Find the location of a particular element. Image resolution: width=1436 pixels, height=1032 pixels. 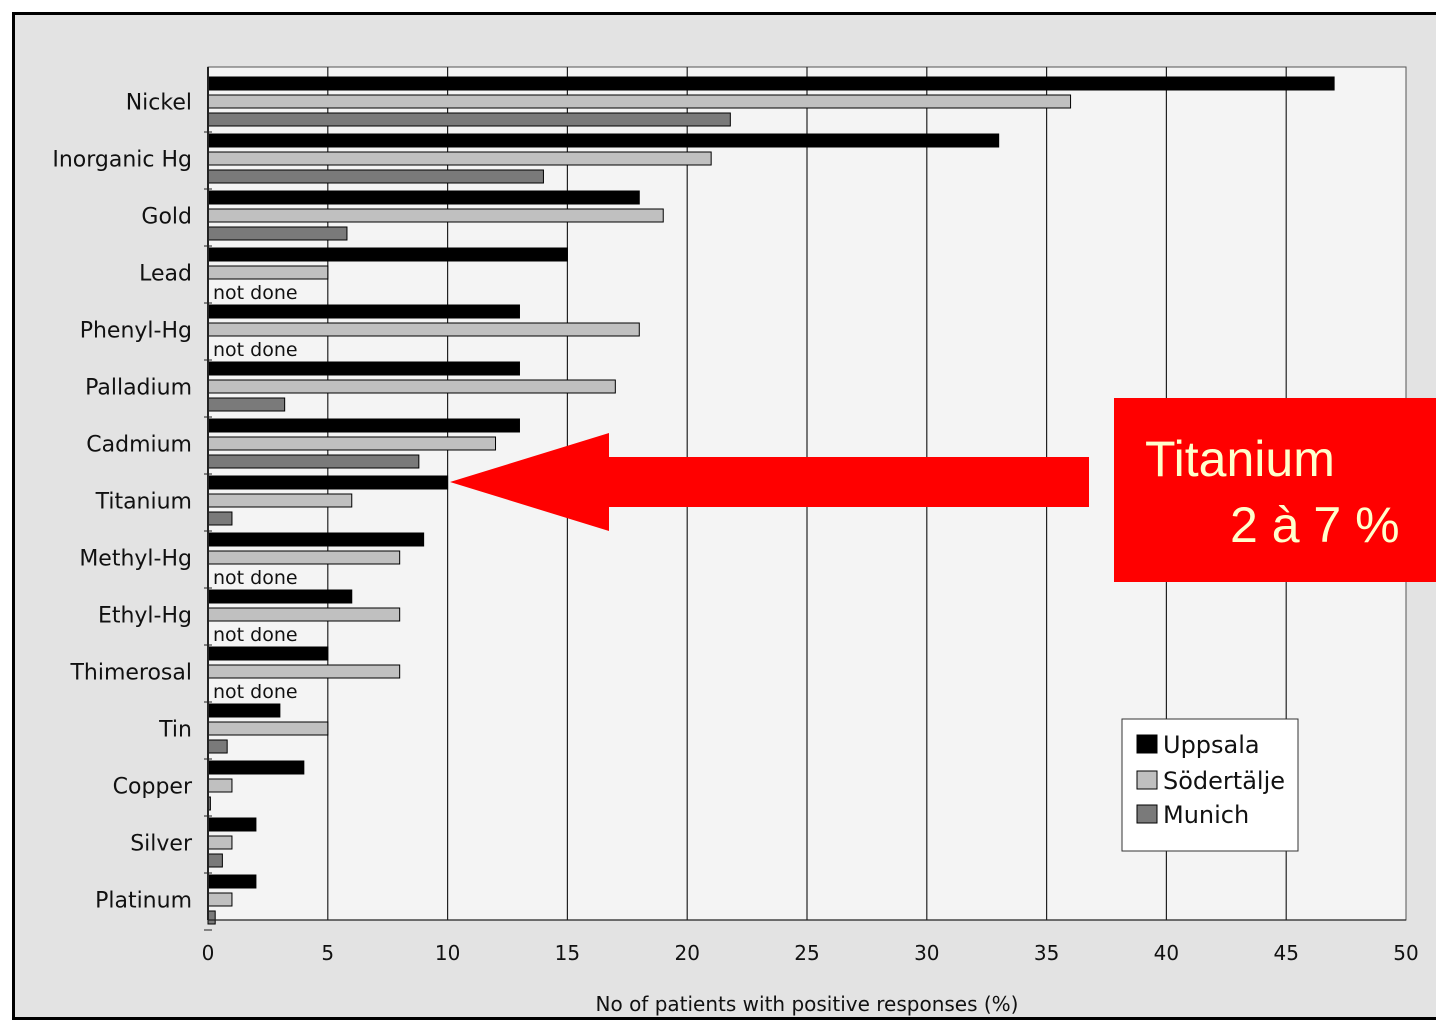

callout-box is located at coordinates (1275, 490).